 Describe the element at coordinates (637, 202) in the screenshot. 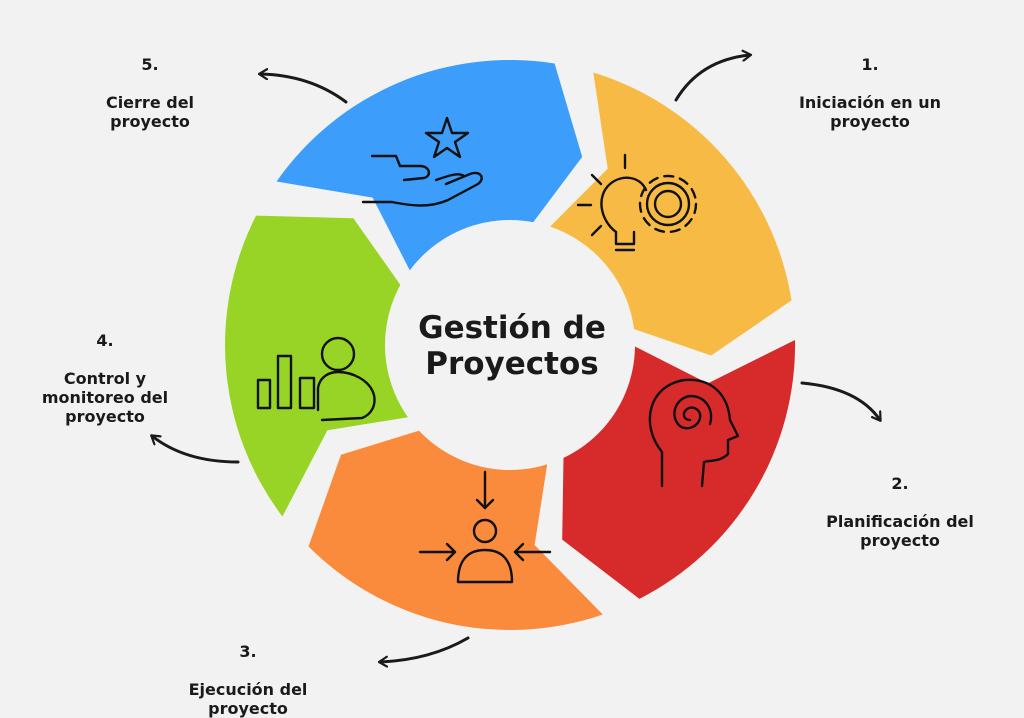

I see `lightbulb-gear-icon` at that location.